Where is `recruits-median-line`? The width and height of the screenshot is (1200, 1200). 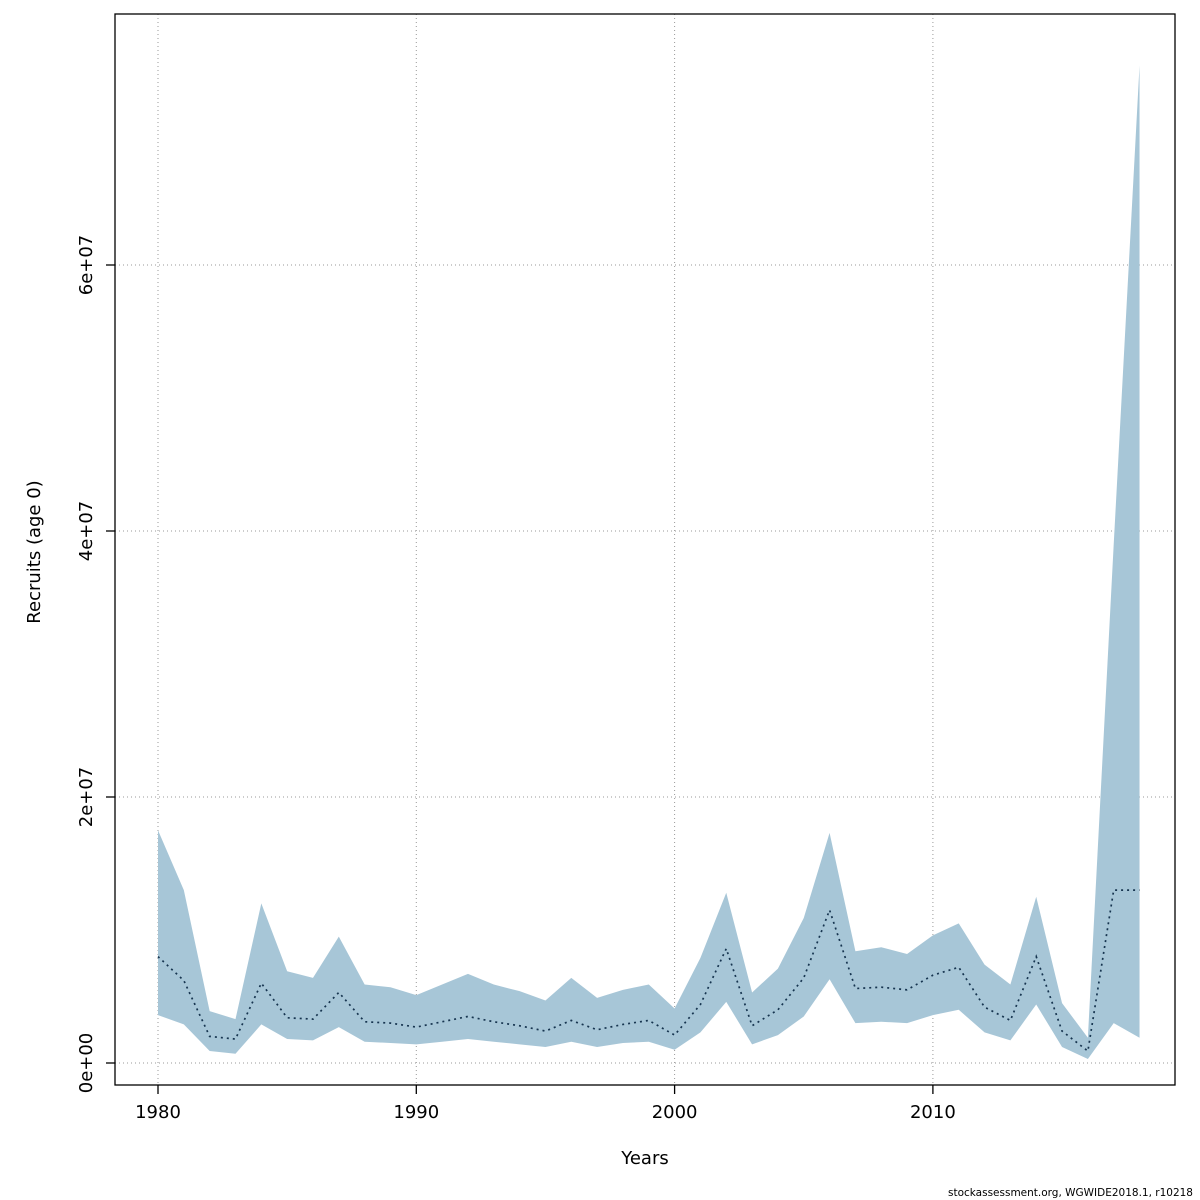
recruits-median-line is located at coordinates (648, 971).